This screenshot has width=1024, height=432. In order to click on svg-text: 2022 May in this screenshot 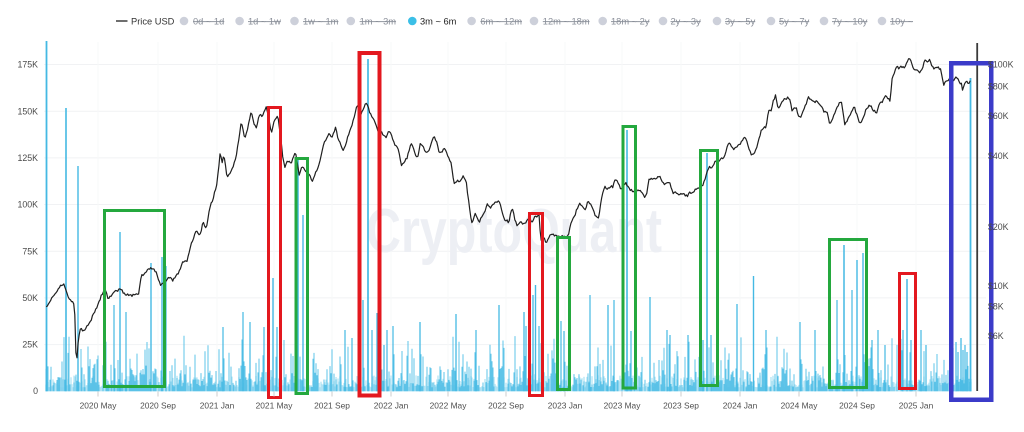, I will do `click(449, 405)`.